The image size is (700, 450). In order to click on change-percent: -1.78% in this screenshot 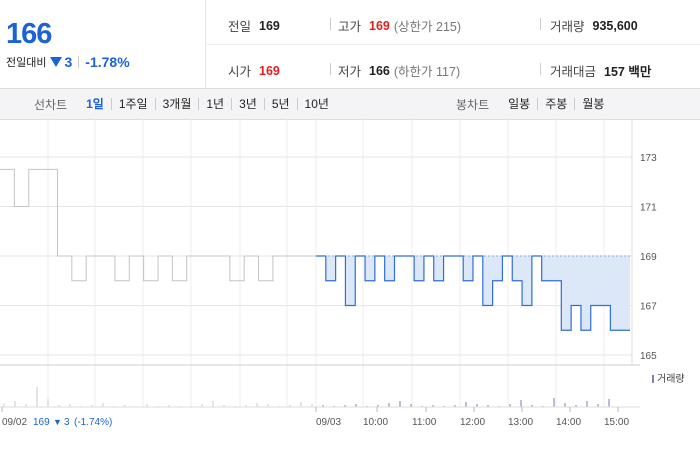, I will do `click(107, 62)`.